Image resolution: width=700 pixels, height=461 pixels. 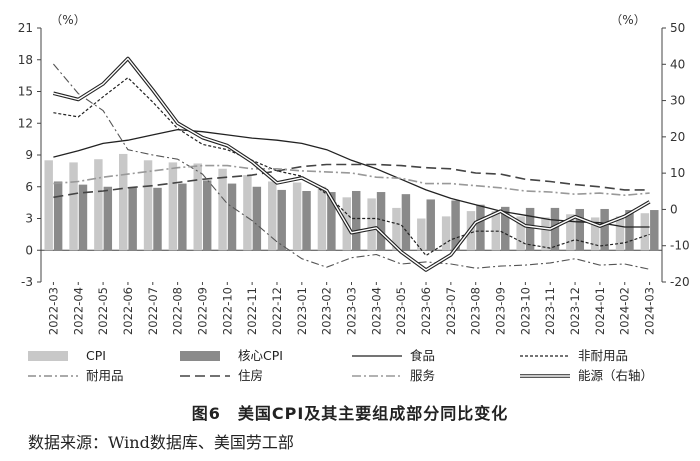 I want to click on left-axis-unit: （%）, so click(x=67, y=20).